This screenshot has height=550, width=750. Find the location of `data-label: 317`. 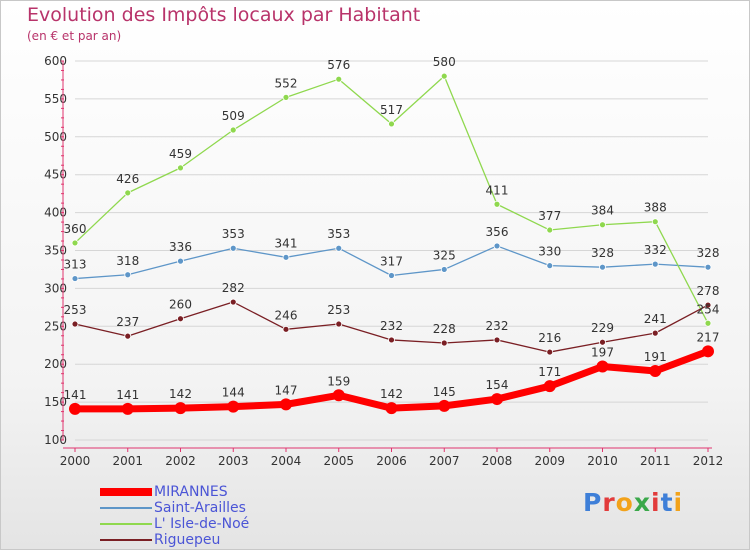

data-label: 317 is located at coordinates (391, 262).